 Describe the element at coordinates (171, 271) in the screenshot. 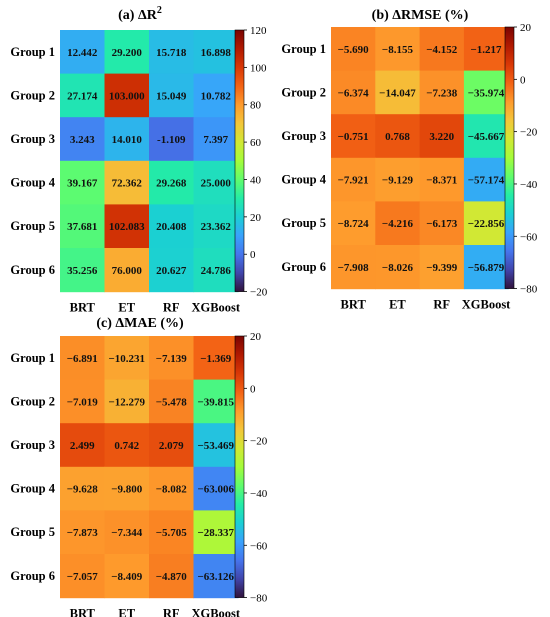

I see `cell-value-label: 20.627` at that location.